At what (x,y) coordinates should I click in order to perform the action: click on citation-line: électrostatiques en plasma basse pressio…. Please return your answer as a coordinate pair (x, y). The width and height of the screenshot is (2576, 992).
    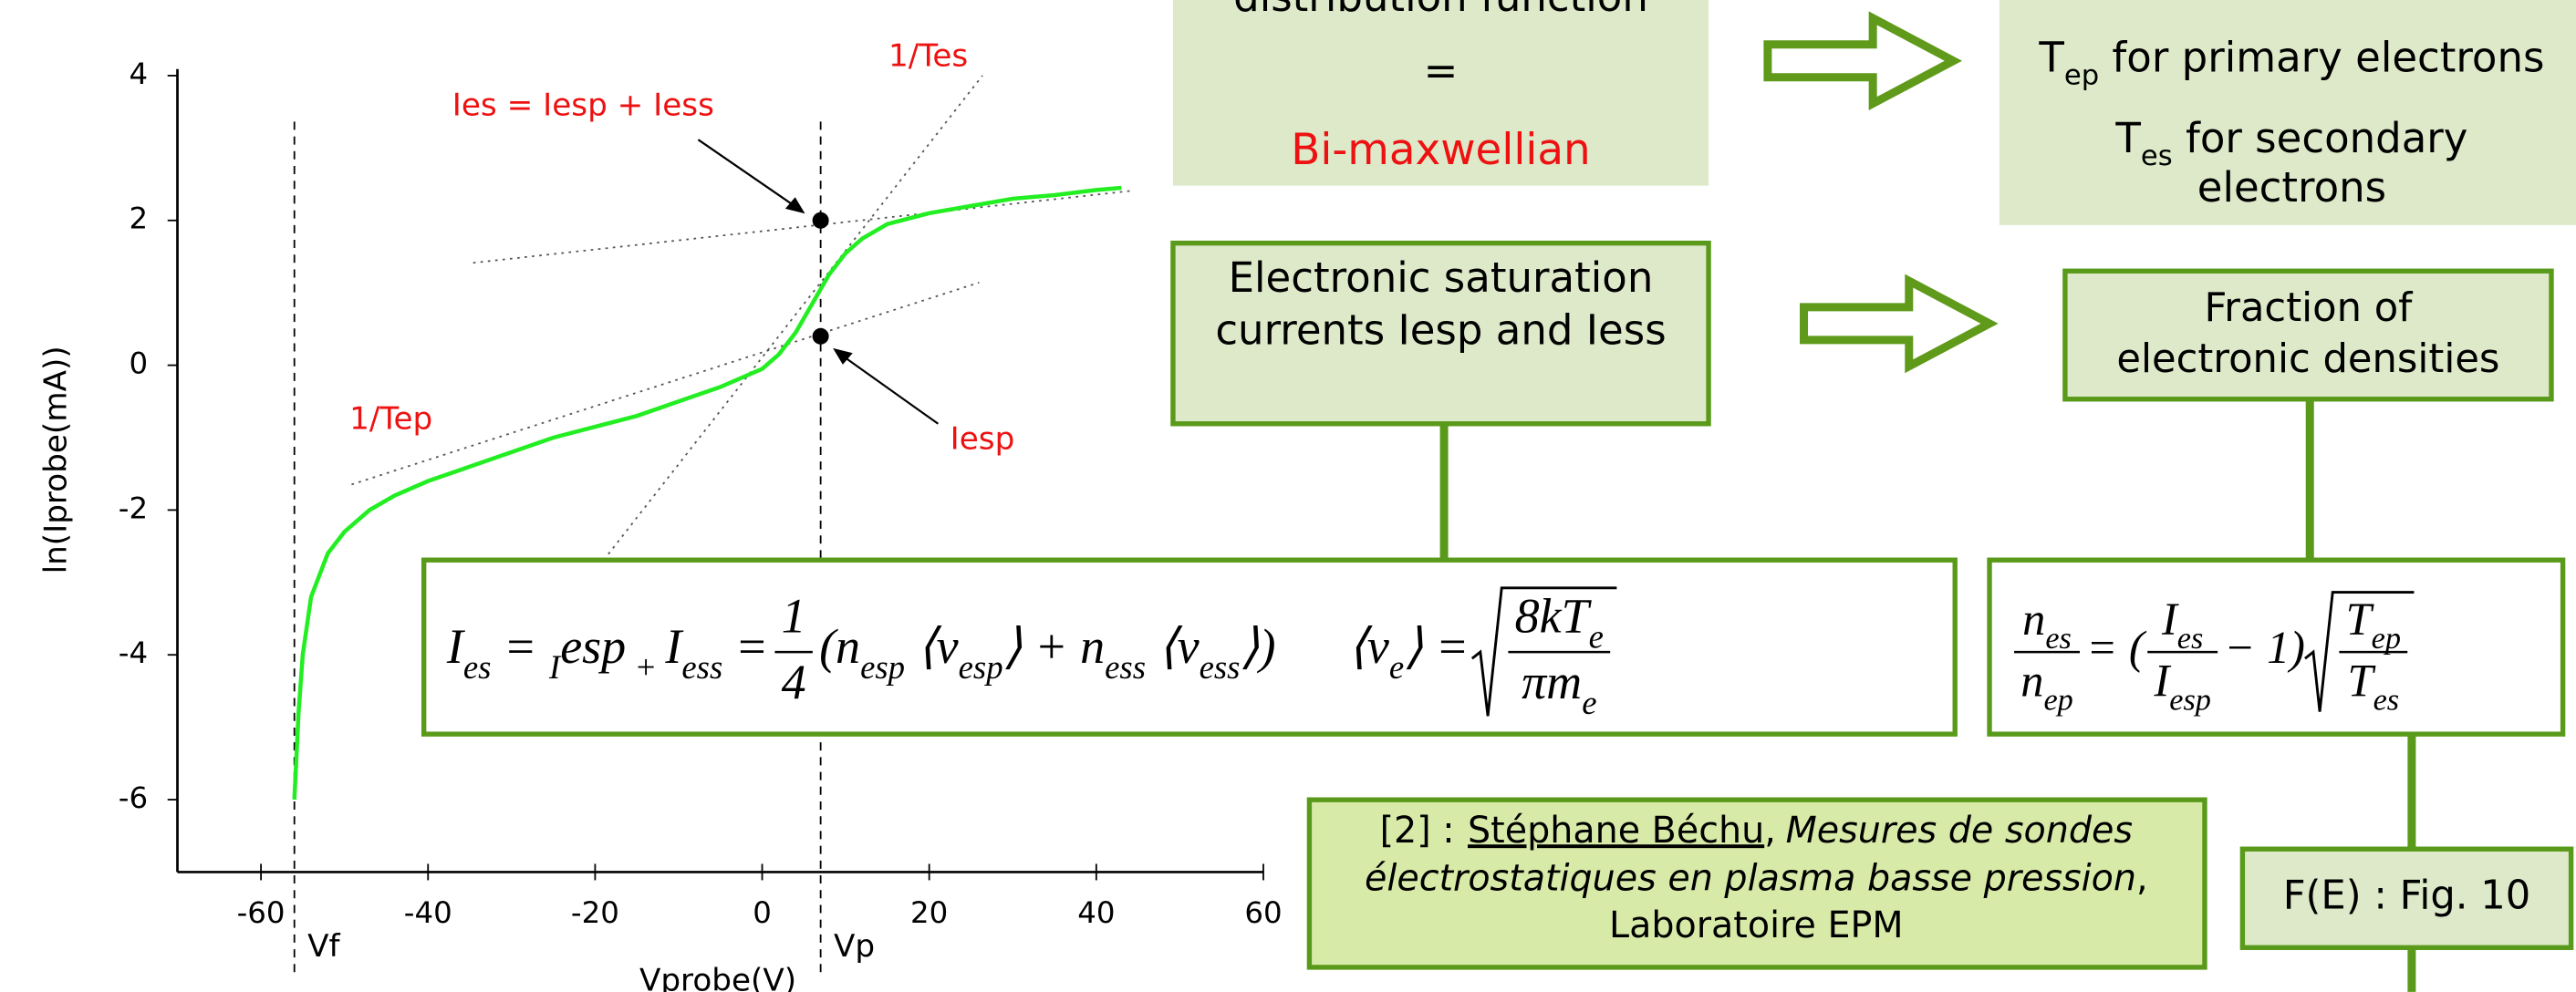
    Looking at the image, I should click on (1756, 878).